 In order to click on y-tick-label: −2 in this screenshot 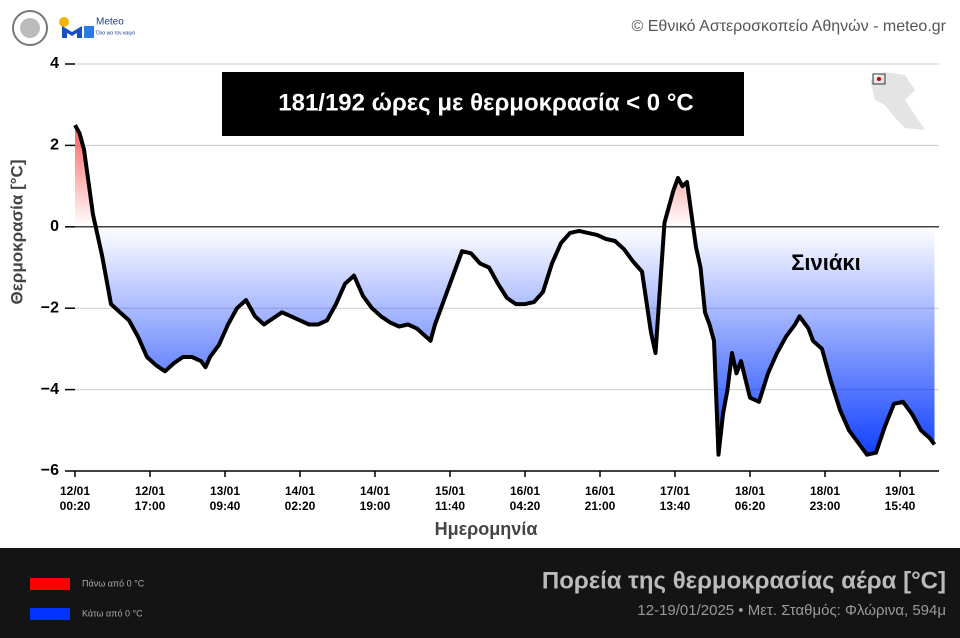, I will do `click(50, 307)`.